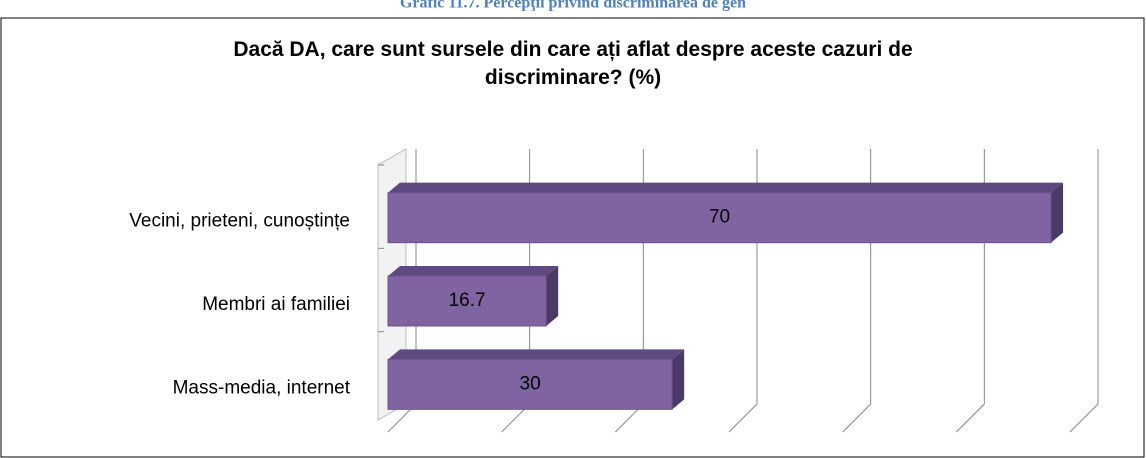 The height and width of the screenshot is (458, 1146). Describe the element at coordinates (239, 221) in the screenshot. I see `y-tick-label: Vecini, prieteni, cunoștințe` at that location.